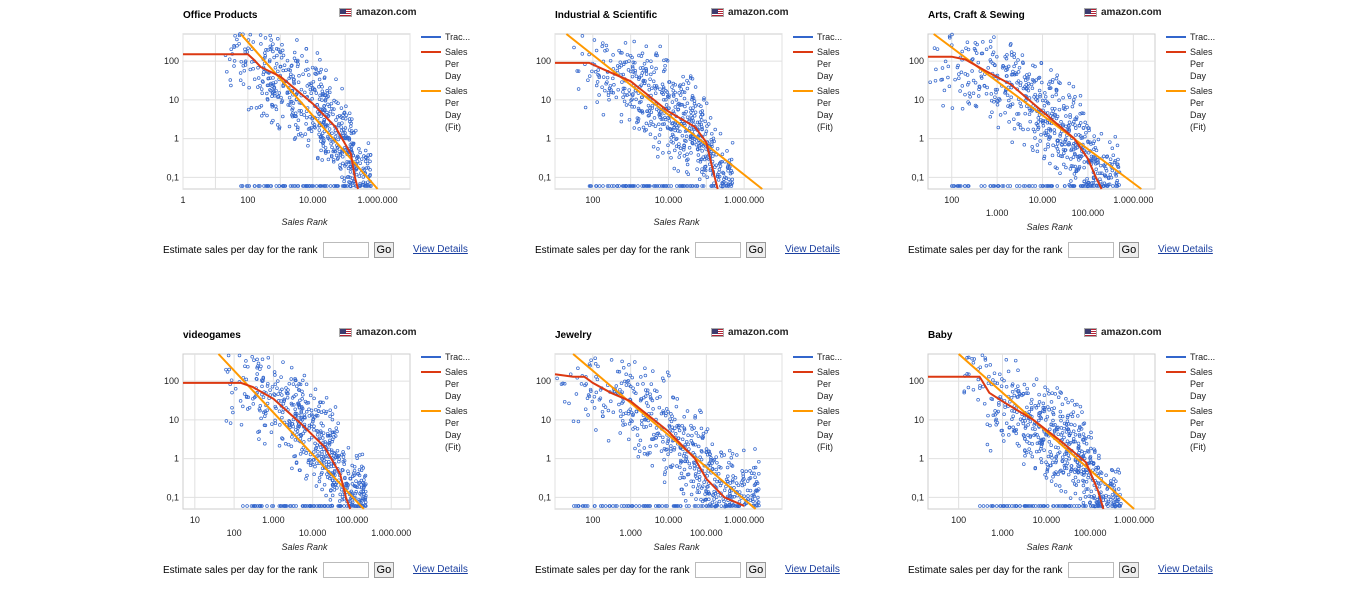 Image resolution: width=1349 pixels, height=594 pixels. What do you see at coordinates (313, 533) in the screenshot?
I see `x-tick-label: 10.000` at bounding box center [313, 533].